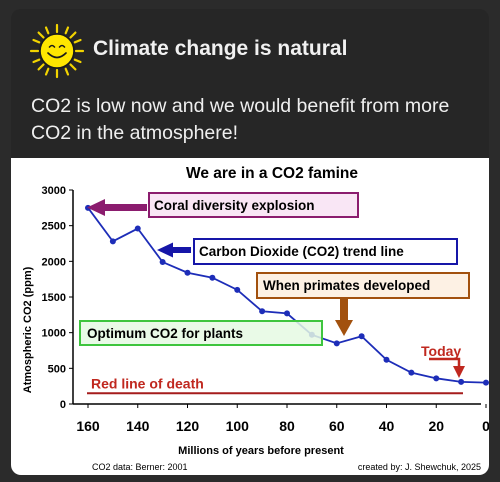 The image size is (500, 482). I want to click on today-arrow-line, so click(445, 362).